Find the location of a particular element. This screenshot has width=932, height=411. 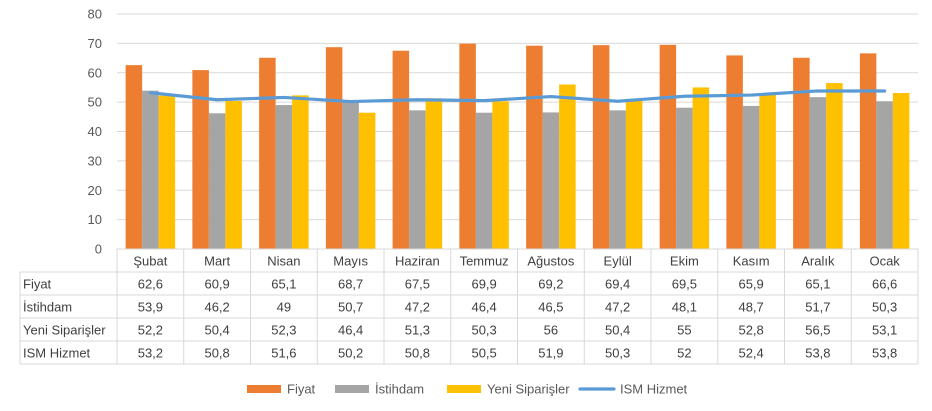

table-cell: 48,7 is located at coordinates (750, 307).